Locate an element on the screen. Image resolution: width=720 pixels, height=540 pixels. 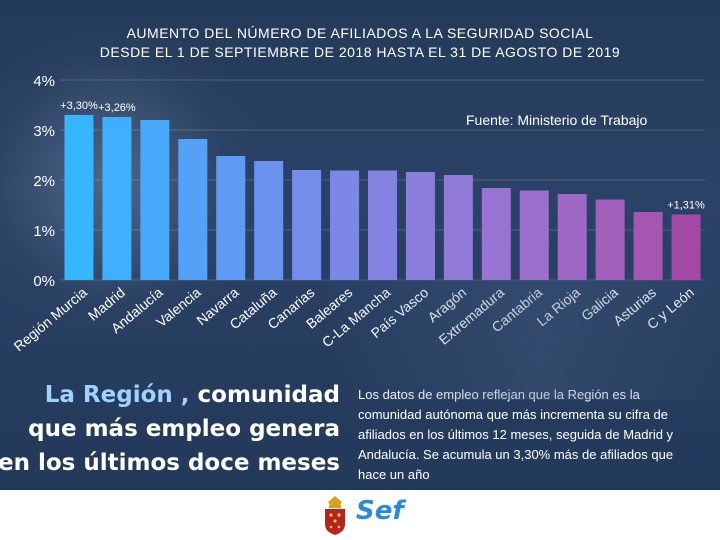
y-tick-label: 4% is located at coordinates (44, 81).